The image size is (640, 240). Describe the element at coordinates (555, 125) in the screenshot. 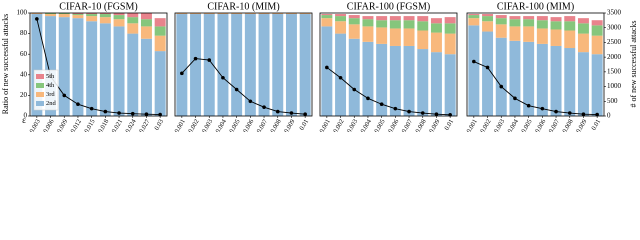

I see `x-tick-label: 0.007` at that location.